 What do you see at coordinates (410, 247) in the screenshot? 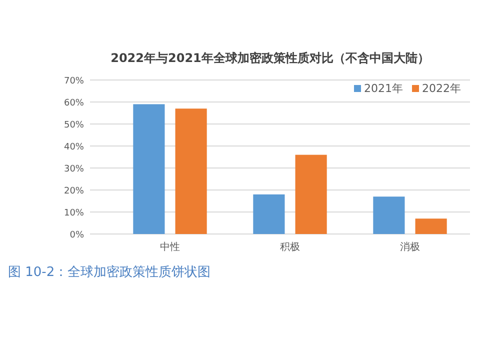
I see `x-tick-label: 消极` at bounding box center [410, 247].